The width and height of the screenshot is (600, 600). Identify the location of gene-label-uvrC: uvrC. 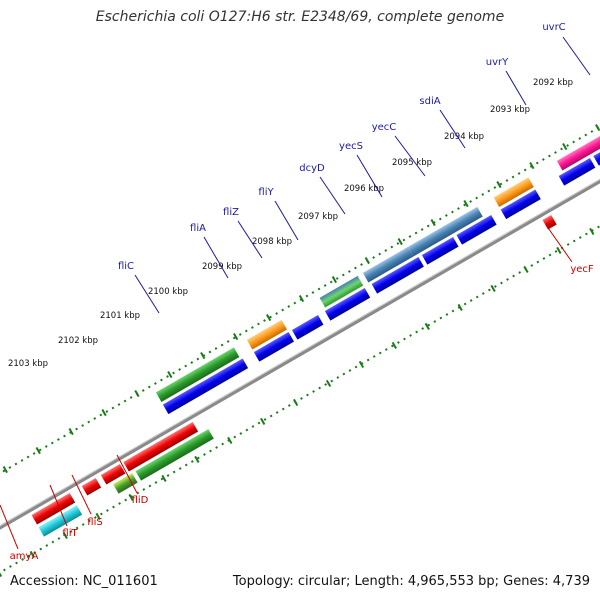
(553, 27).